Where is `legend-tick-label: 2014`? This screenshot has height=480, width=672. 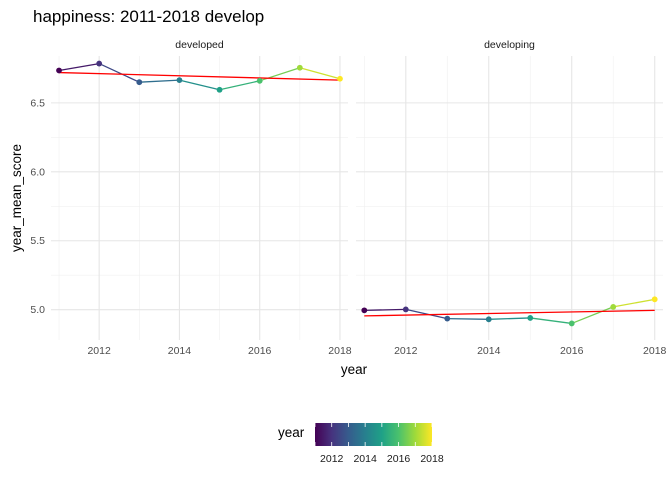 legend-tick-label: 2014 is located at coordinates (365, 459).